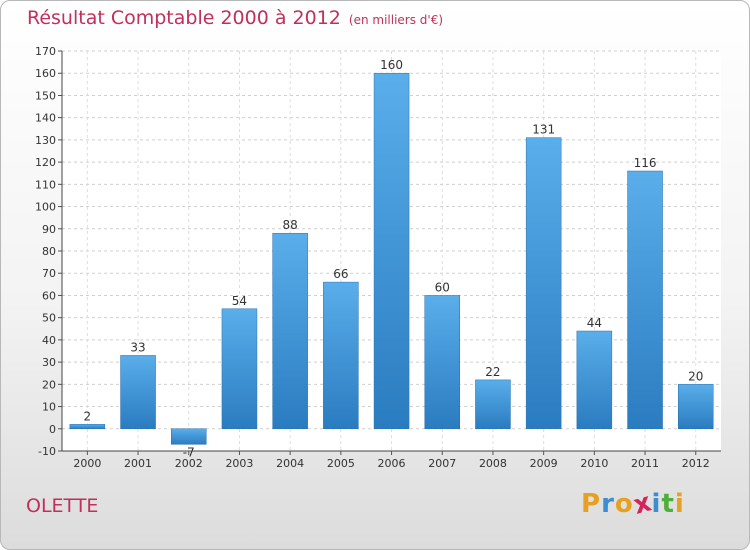 This screenshot has height=550, width=750. What do you see at coordinates (49, 295) in the screenshot?
I see `y-tick-label: 60` at bounding box center [49, 295].